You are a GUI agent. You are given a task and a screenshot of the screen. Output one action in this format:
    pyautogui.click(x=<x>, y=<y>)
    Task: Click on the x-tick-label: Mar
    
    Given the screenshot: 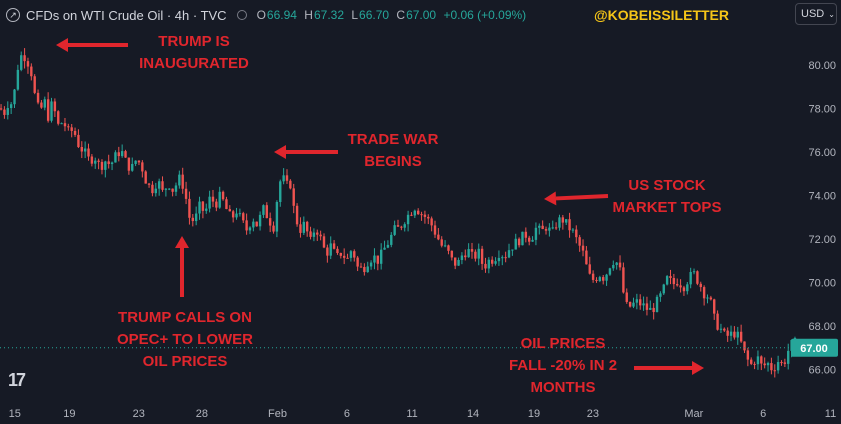 What is the action you would take?
    pyautogui.click(x=693, y=414)
    